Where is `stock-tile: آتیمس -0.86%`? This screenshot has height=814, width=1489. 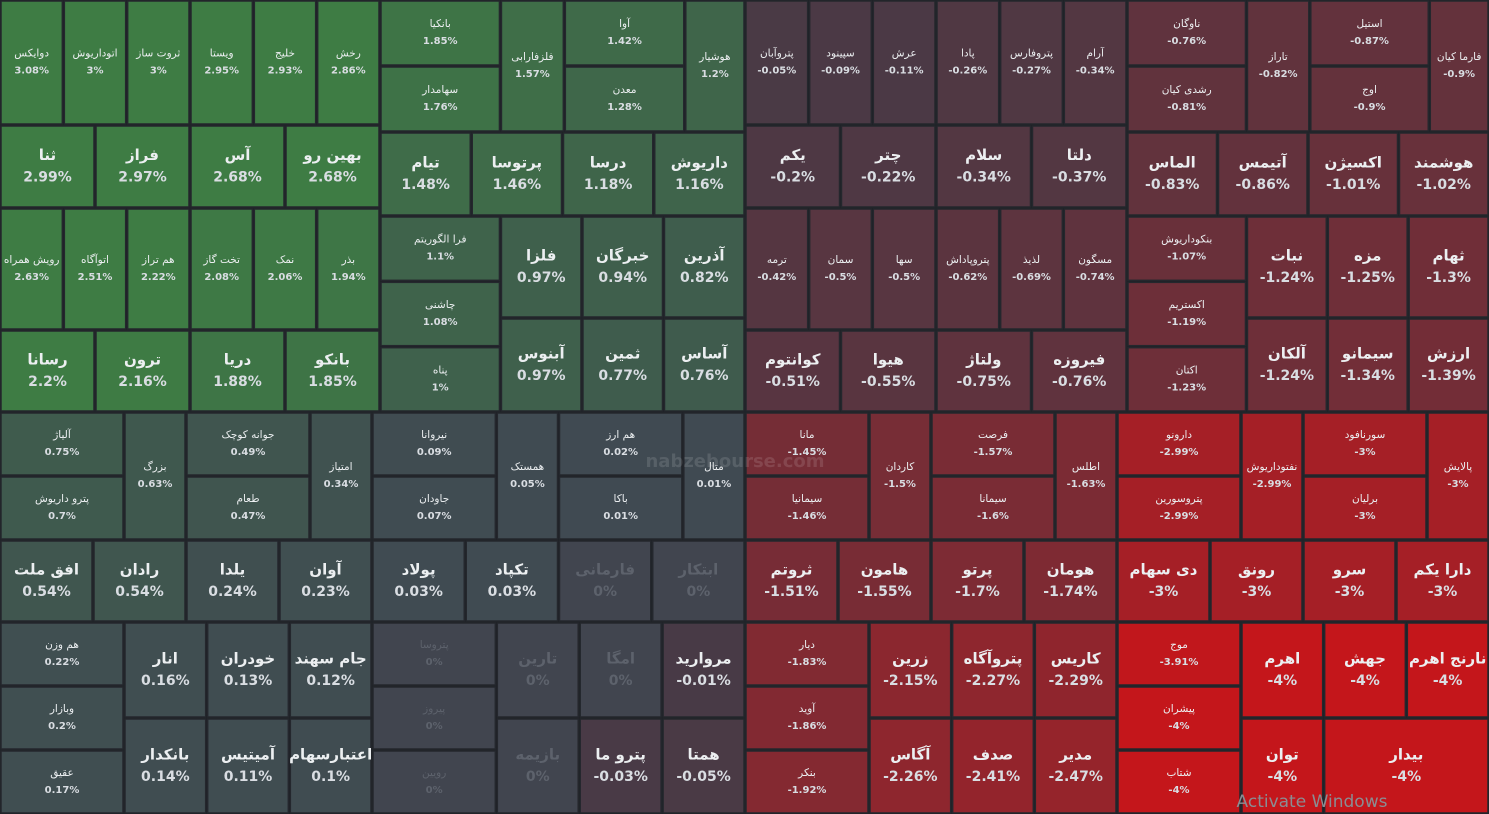 stock-tile: آتیمس -0.86% is located at coordinates (1262, 174).